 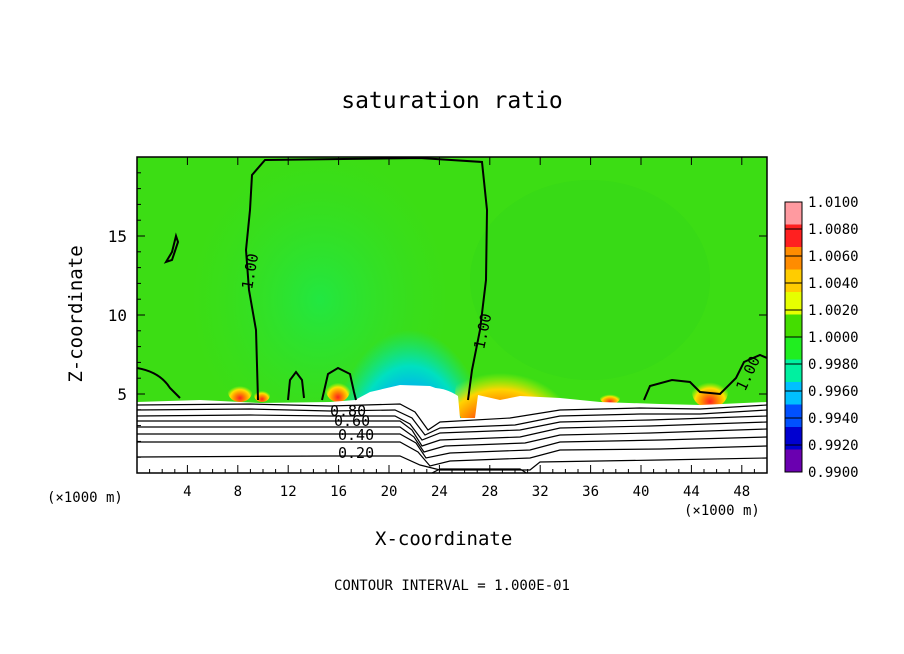 I want to click on colorbar, so click(x=793, y=337).